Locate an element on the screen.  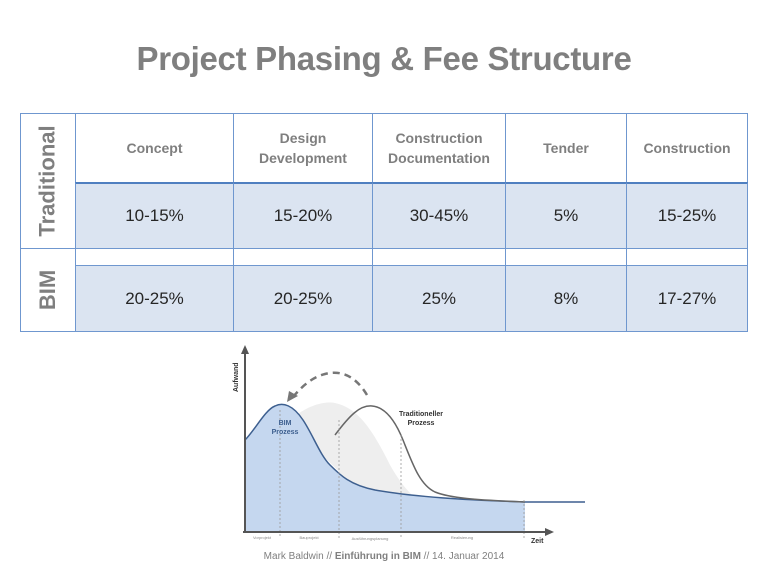
bim-construction-fee: 17-27% is located at coordinates (687, 298).